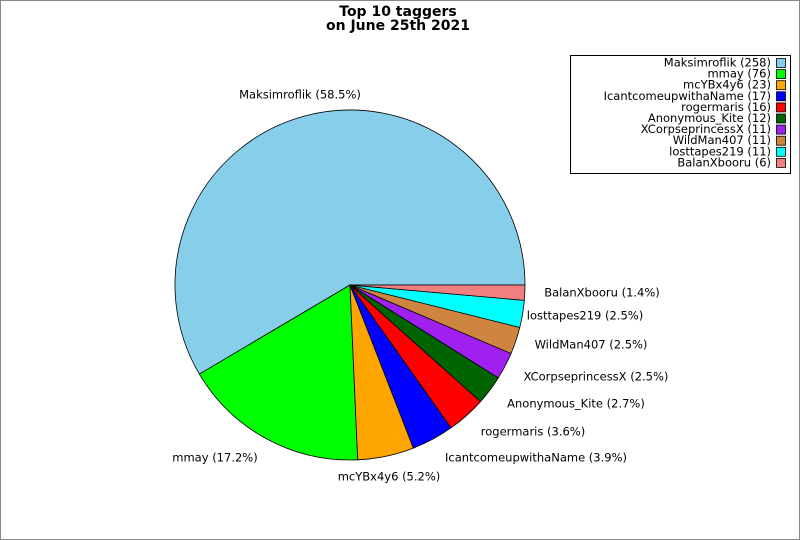  What do you see at coordinates (214, 458) in the screenshot?
I see `slice-label: mmay (17.2%)` at bounding box center [214, 458].